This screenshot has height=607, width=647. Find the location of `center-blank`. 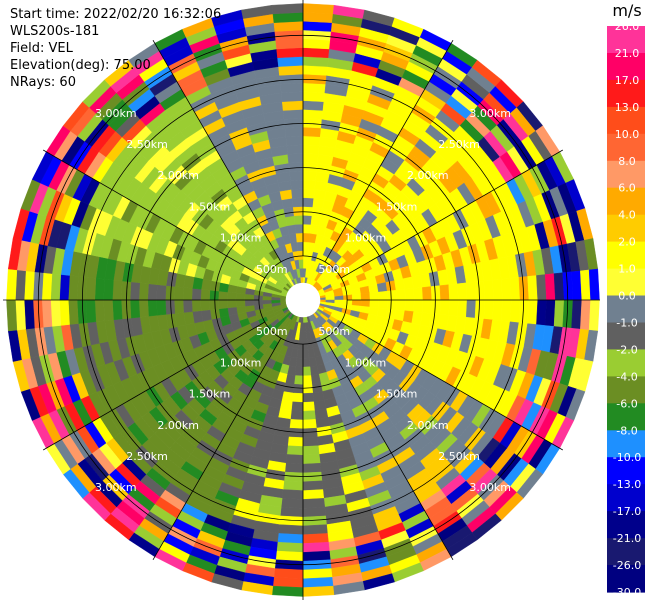

center-blank is located at coordinates (303, 300).